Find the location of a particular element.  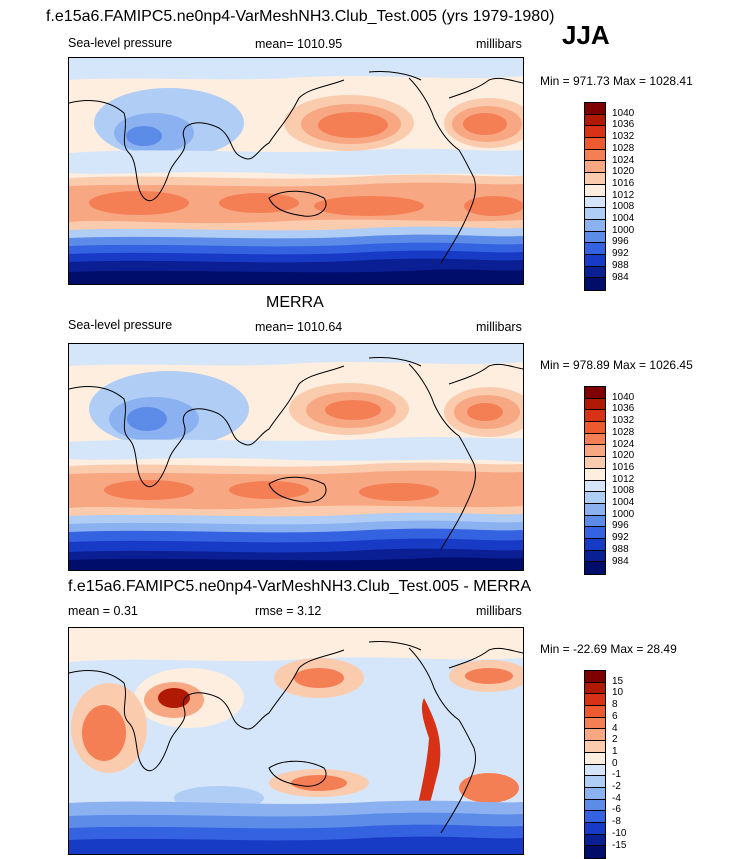

colorbar-tick-label: -1 is located at coordinates (616, 775).